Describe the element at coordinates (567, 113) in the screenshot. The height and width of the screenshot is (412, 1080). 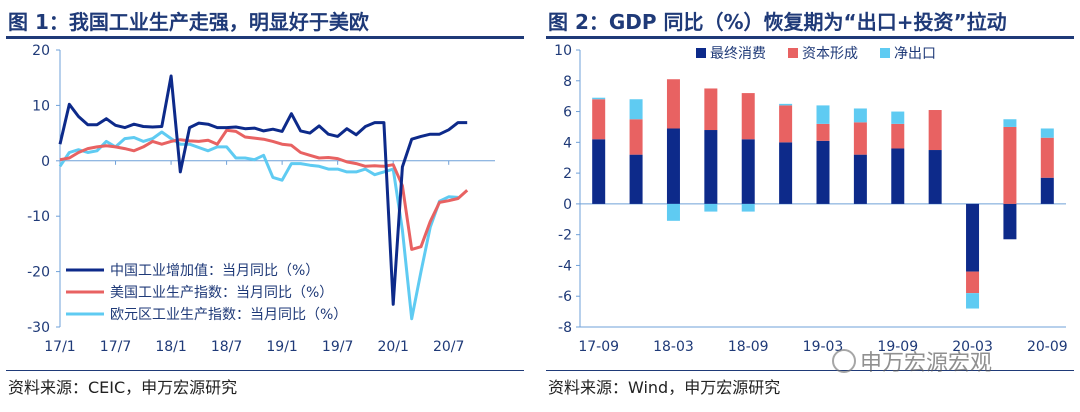
I see `right-y-tick-label: 6` at that location.